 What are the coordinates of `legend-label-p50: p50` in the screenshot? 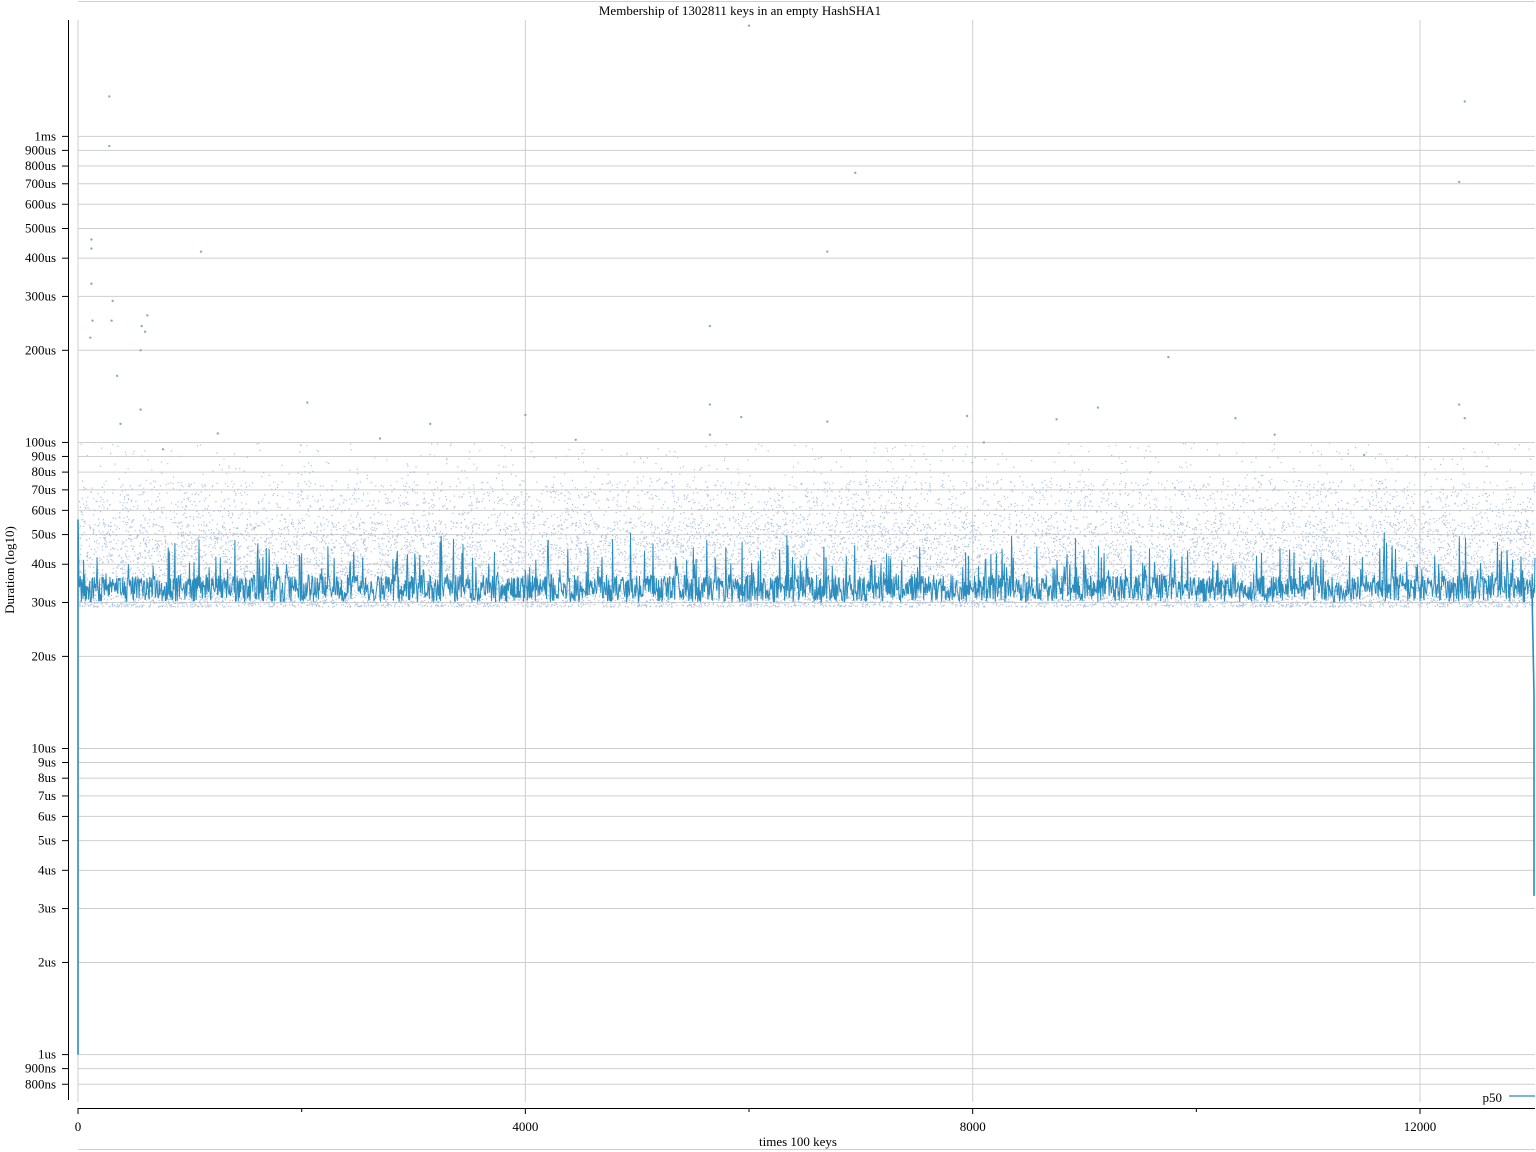 It's located at (1493, 1097).